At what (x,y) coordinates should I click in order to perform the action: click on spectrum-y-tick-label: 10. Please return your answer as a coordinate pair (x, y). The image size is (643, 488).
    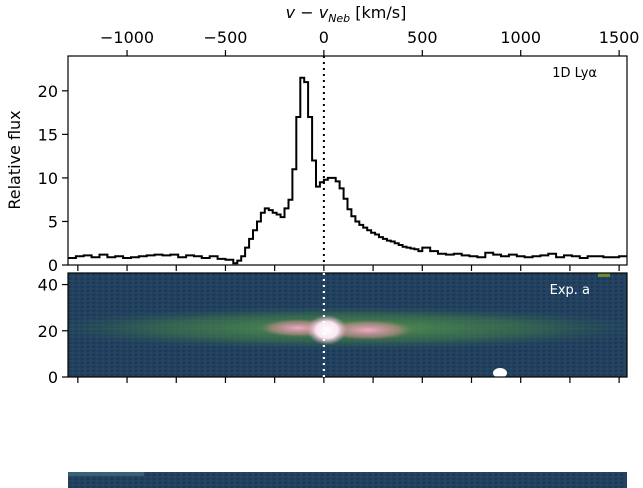
    Looking at the image, I should click on (48, 178).